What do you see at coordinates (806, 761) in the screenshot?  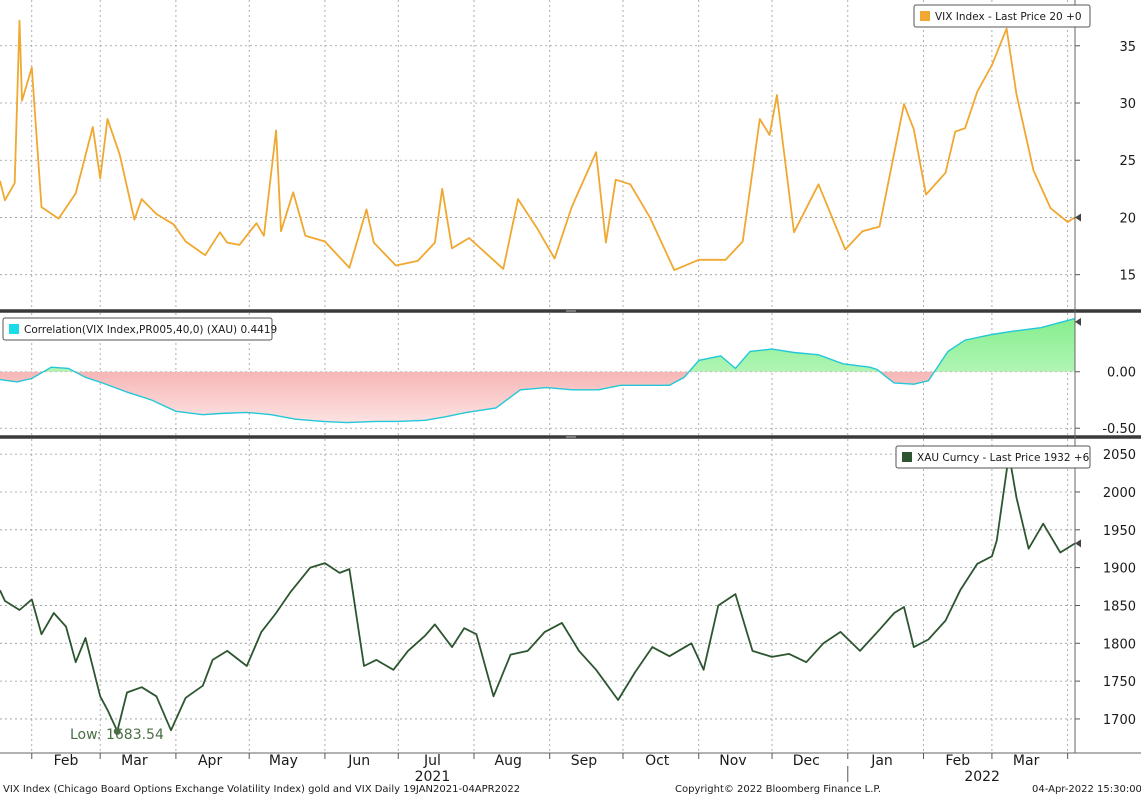 I see `x-tick-label: Dec` at bounding box center [806, 761].